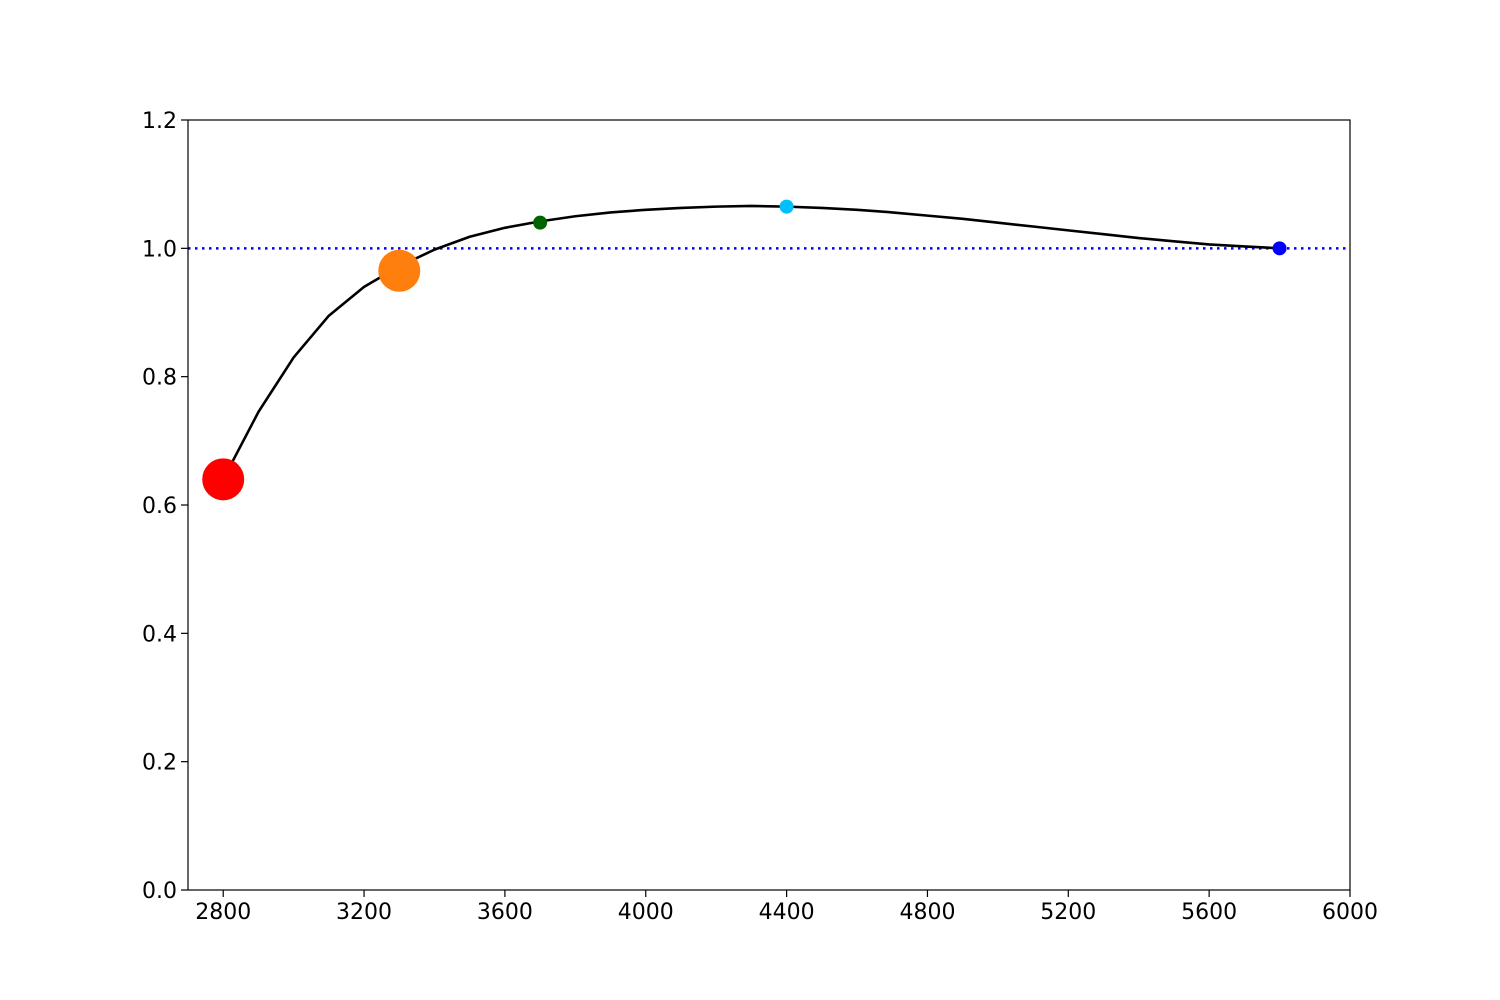  What do you see at coordinates (787, 912) in the screenshot?
I see `x-tick-label: 4400` at bounding box center [787, 912].